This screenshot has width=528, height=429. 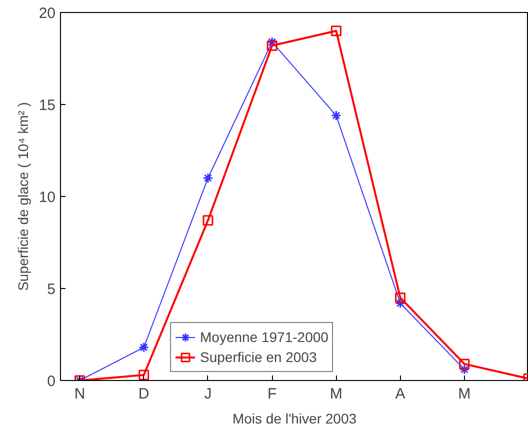 What do you see at coordinates (47, 105) in the screenshot?
I see `y-tick-label: 15` at bounding box center [47, 105].